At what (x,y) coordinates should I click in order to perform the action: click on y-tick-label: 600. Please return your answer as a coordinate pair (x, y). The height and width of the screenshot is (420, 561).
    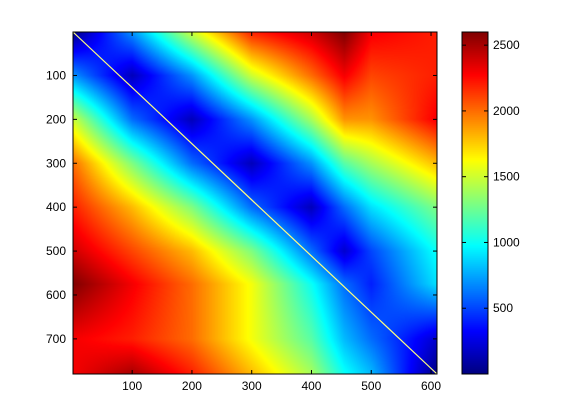
    Looking at the image, I should click on (56, 295).